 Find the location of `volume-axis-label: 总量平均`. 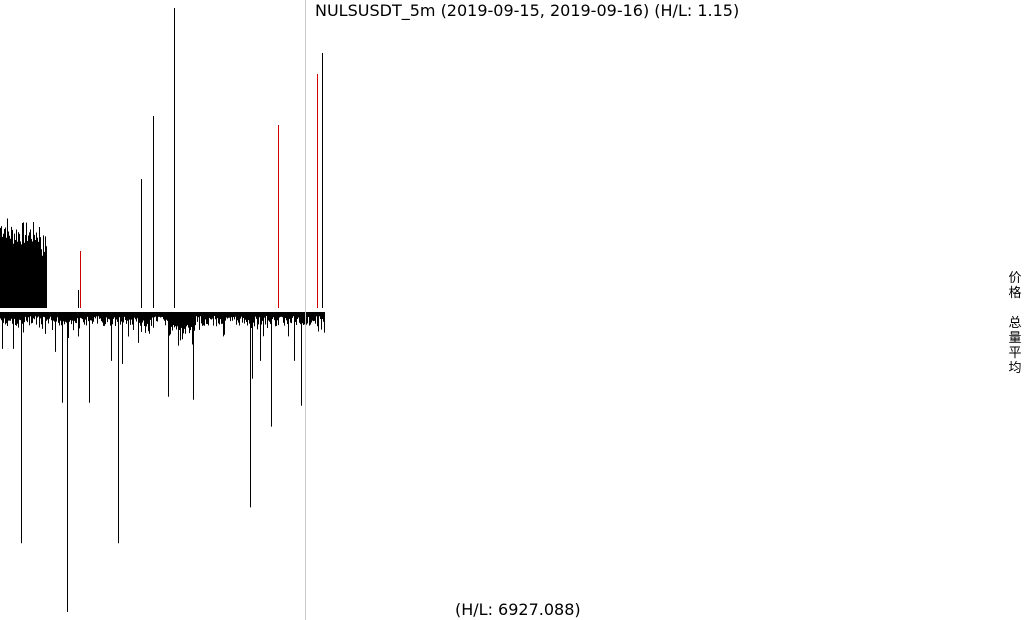

volume-axis-label: 总量平均 is located at coordinates (1015, 346).